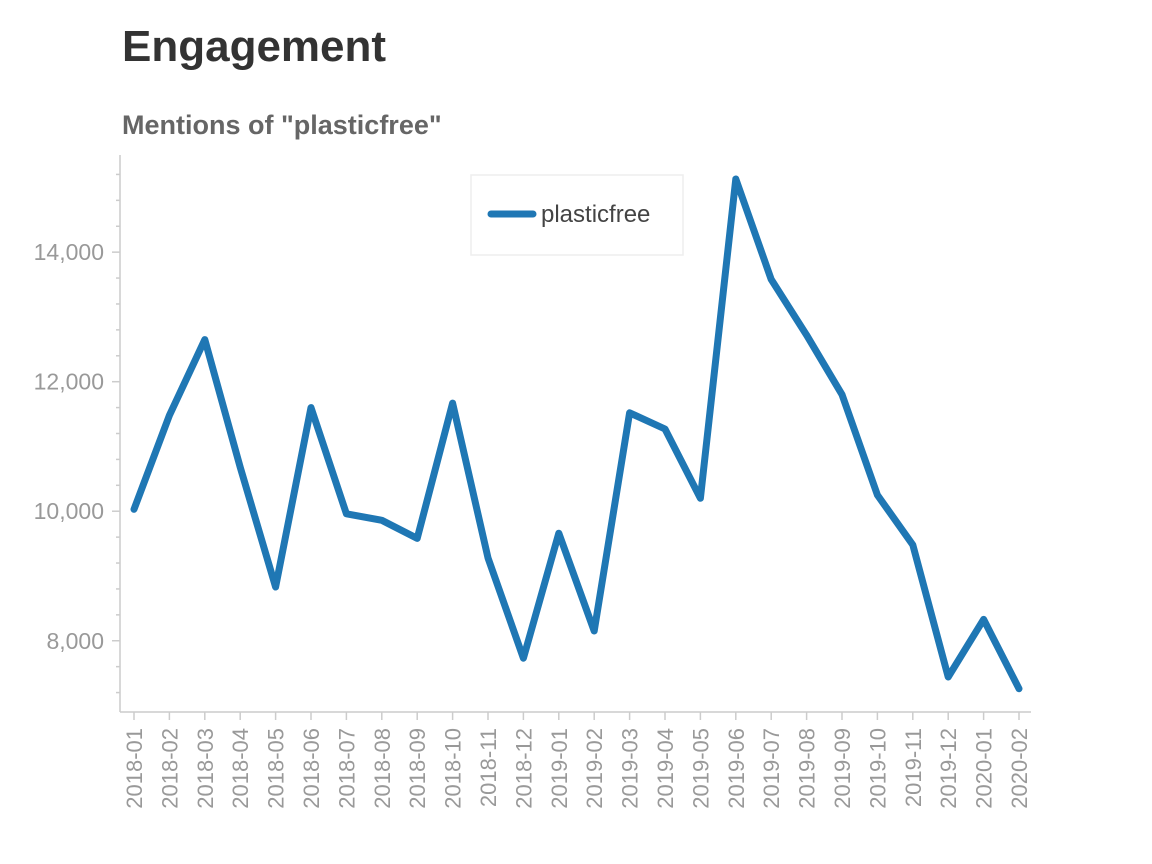 The width and height of the screenshot is (1152, 864). Describe the element at coordinates (75, 641) in the screenshot. I see `y-tick-label: 8,000` at that location.